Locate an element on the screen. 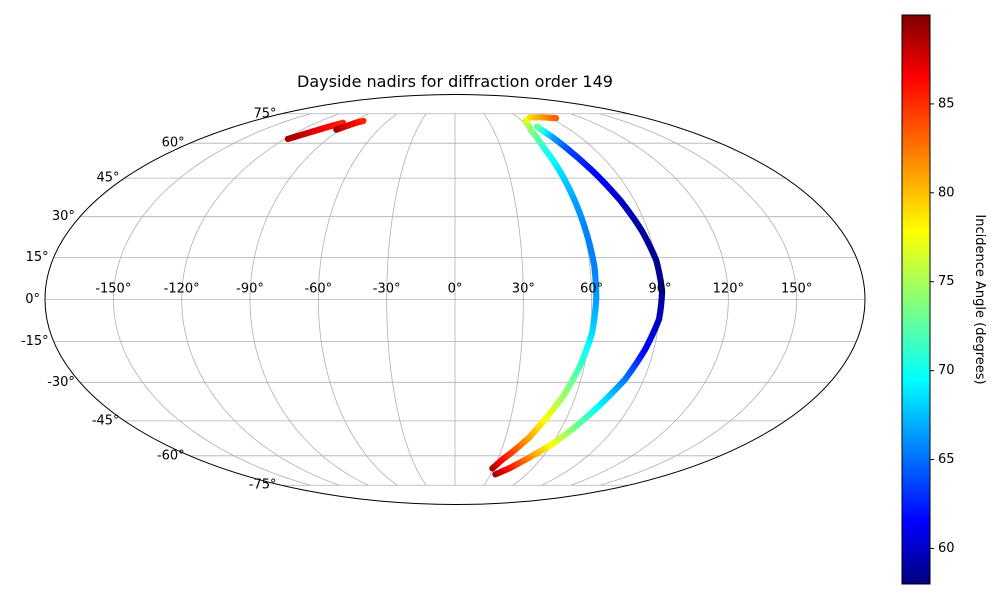 This screenshot has height=600, width=1000. colorbar: 60 65 70 75 80 85 Incidence Angle (degrees) is located at coordinates (944, 299).